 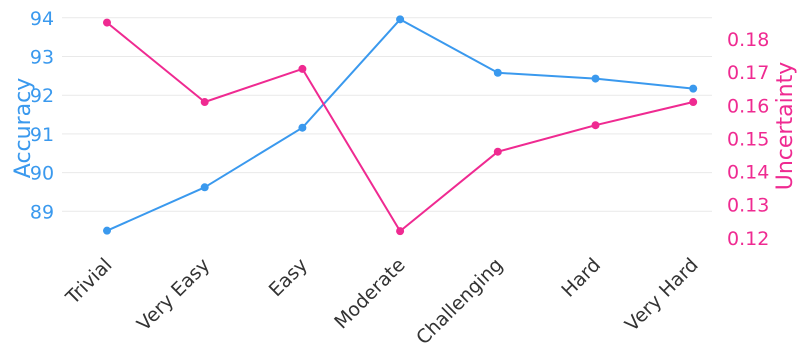 What do you see at coordinates (785, 126) in the screenshot?
I see `right-axis-title: Uncertainty` at bounding box center [785, 126].